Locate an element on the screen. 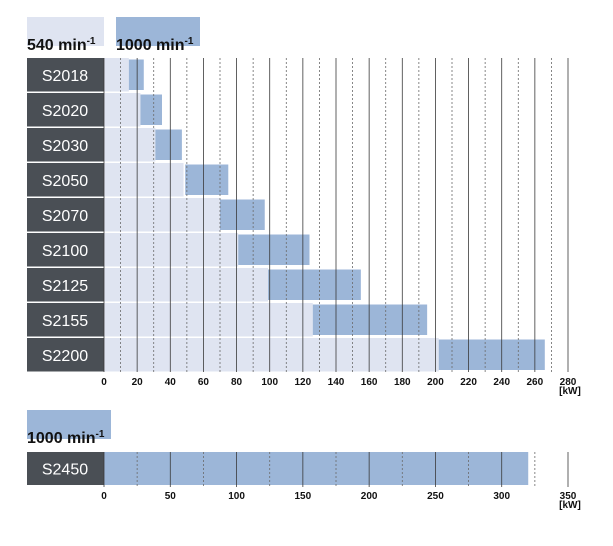 The height and width of the screenshot is (546, 613). x-tick-label: 80 is located at coordinates (237, 382).